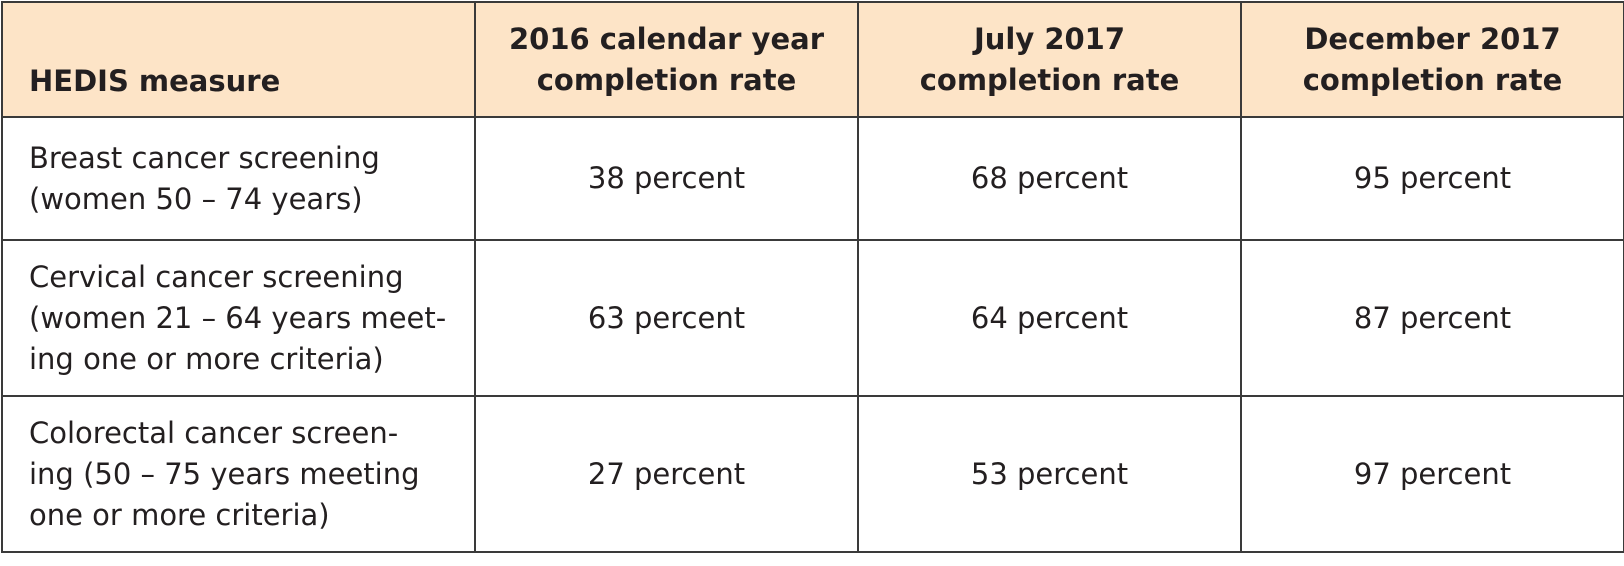 The width and height of the screenshot is (1624, 566). Describe the element at coordinates (1432, 59) in the screenshot. I see `header-cell: December 2017 completion rate` at that location.